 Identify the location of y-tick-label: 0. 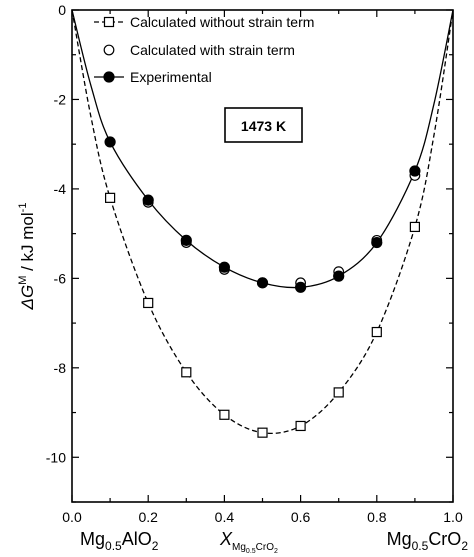
(62, 10).